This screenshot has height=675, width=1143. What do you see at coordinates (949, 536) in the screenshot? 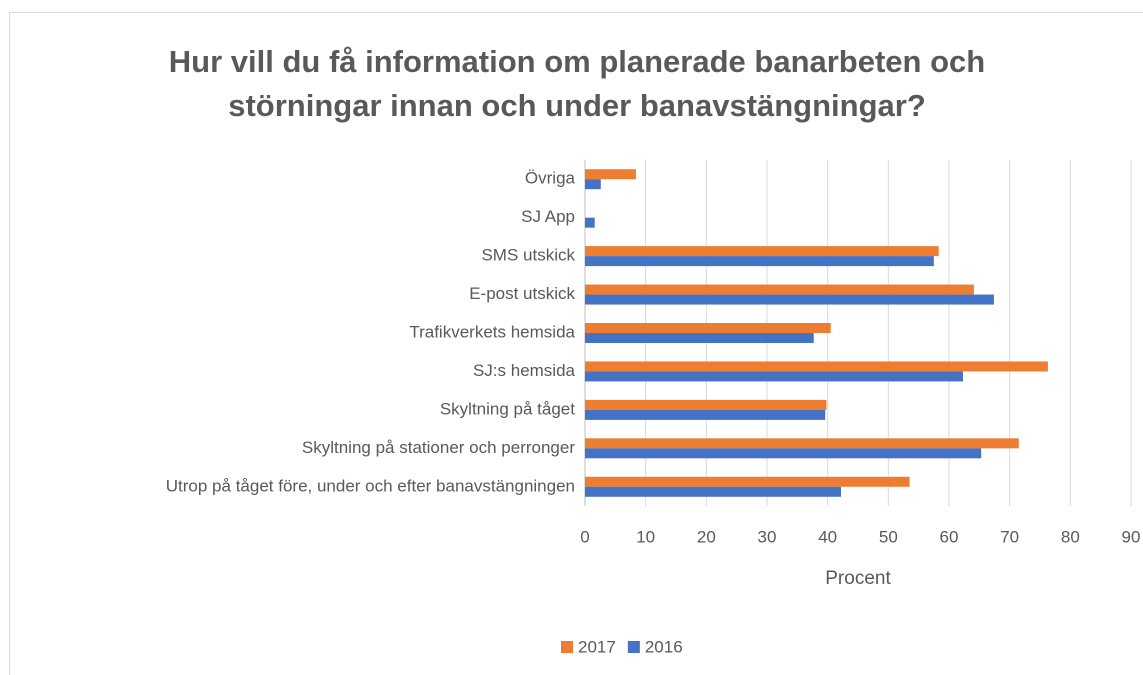
I see `x-tick-label: 60` at bounding box center [949, 536].